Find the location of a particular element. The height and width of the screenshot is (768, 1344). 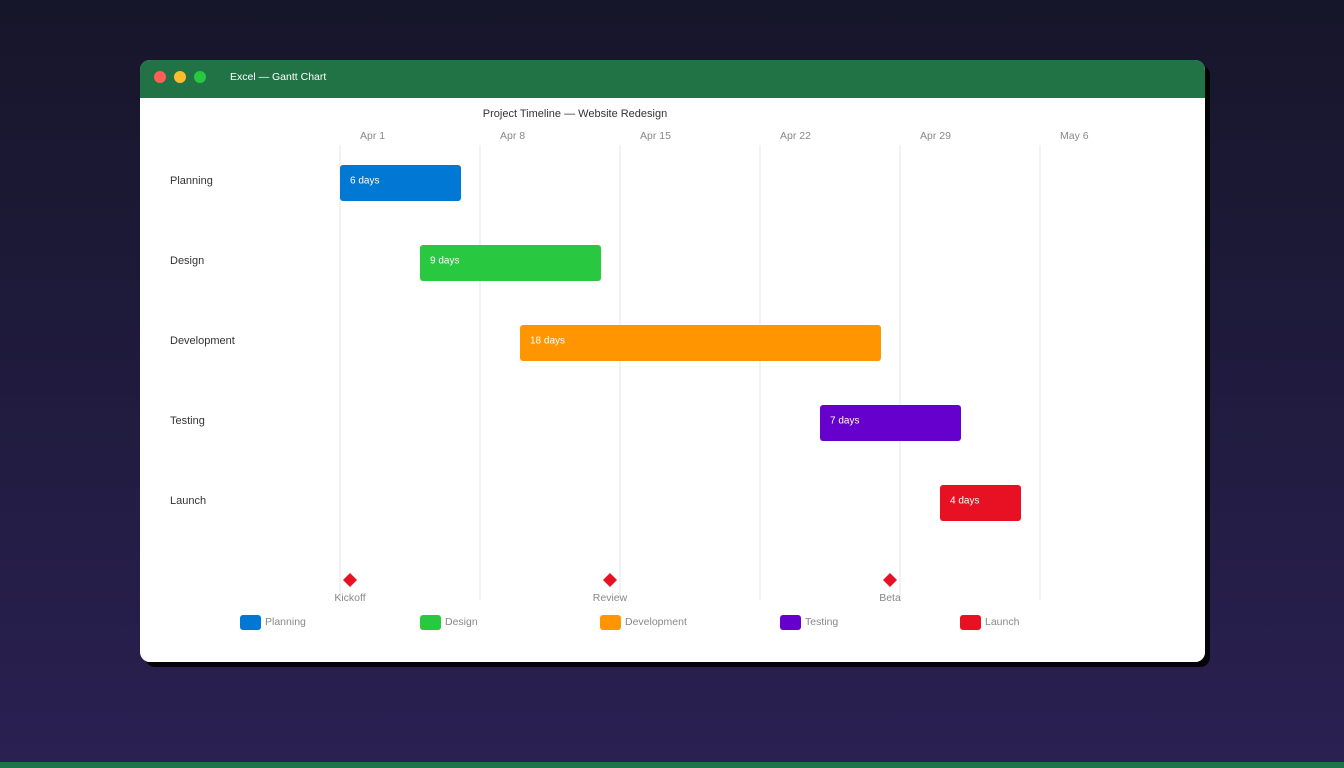

task-label: Launch is located at coordinates (188, 501).